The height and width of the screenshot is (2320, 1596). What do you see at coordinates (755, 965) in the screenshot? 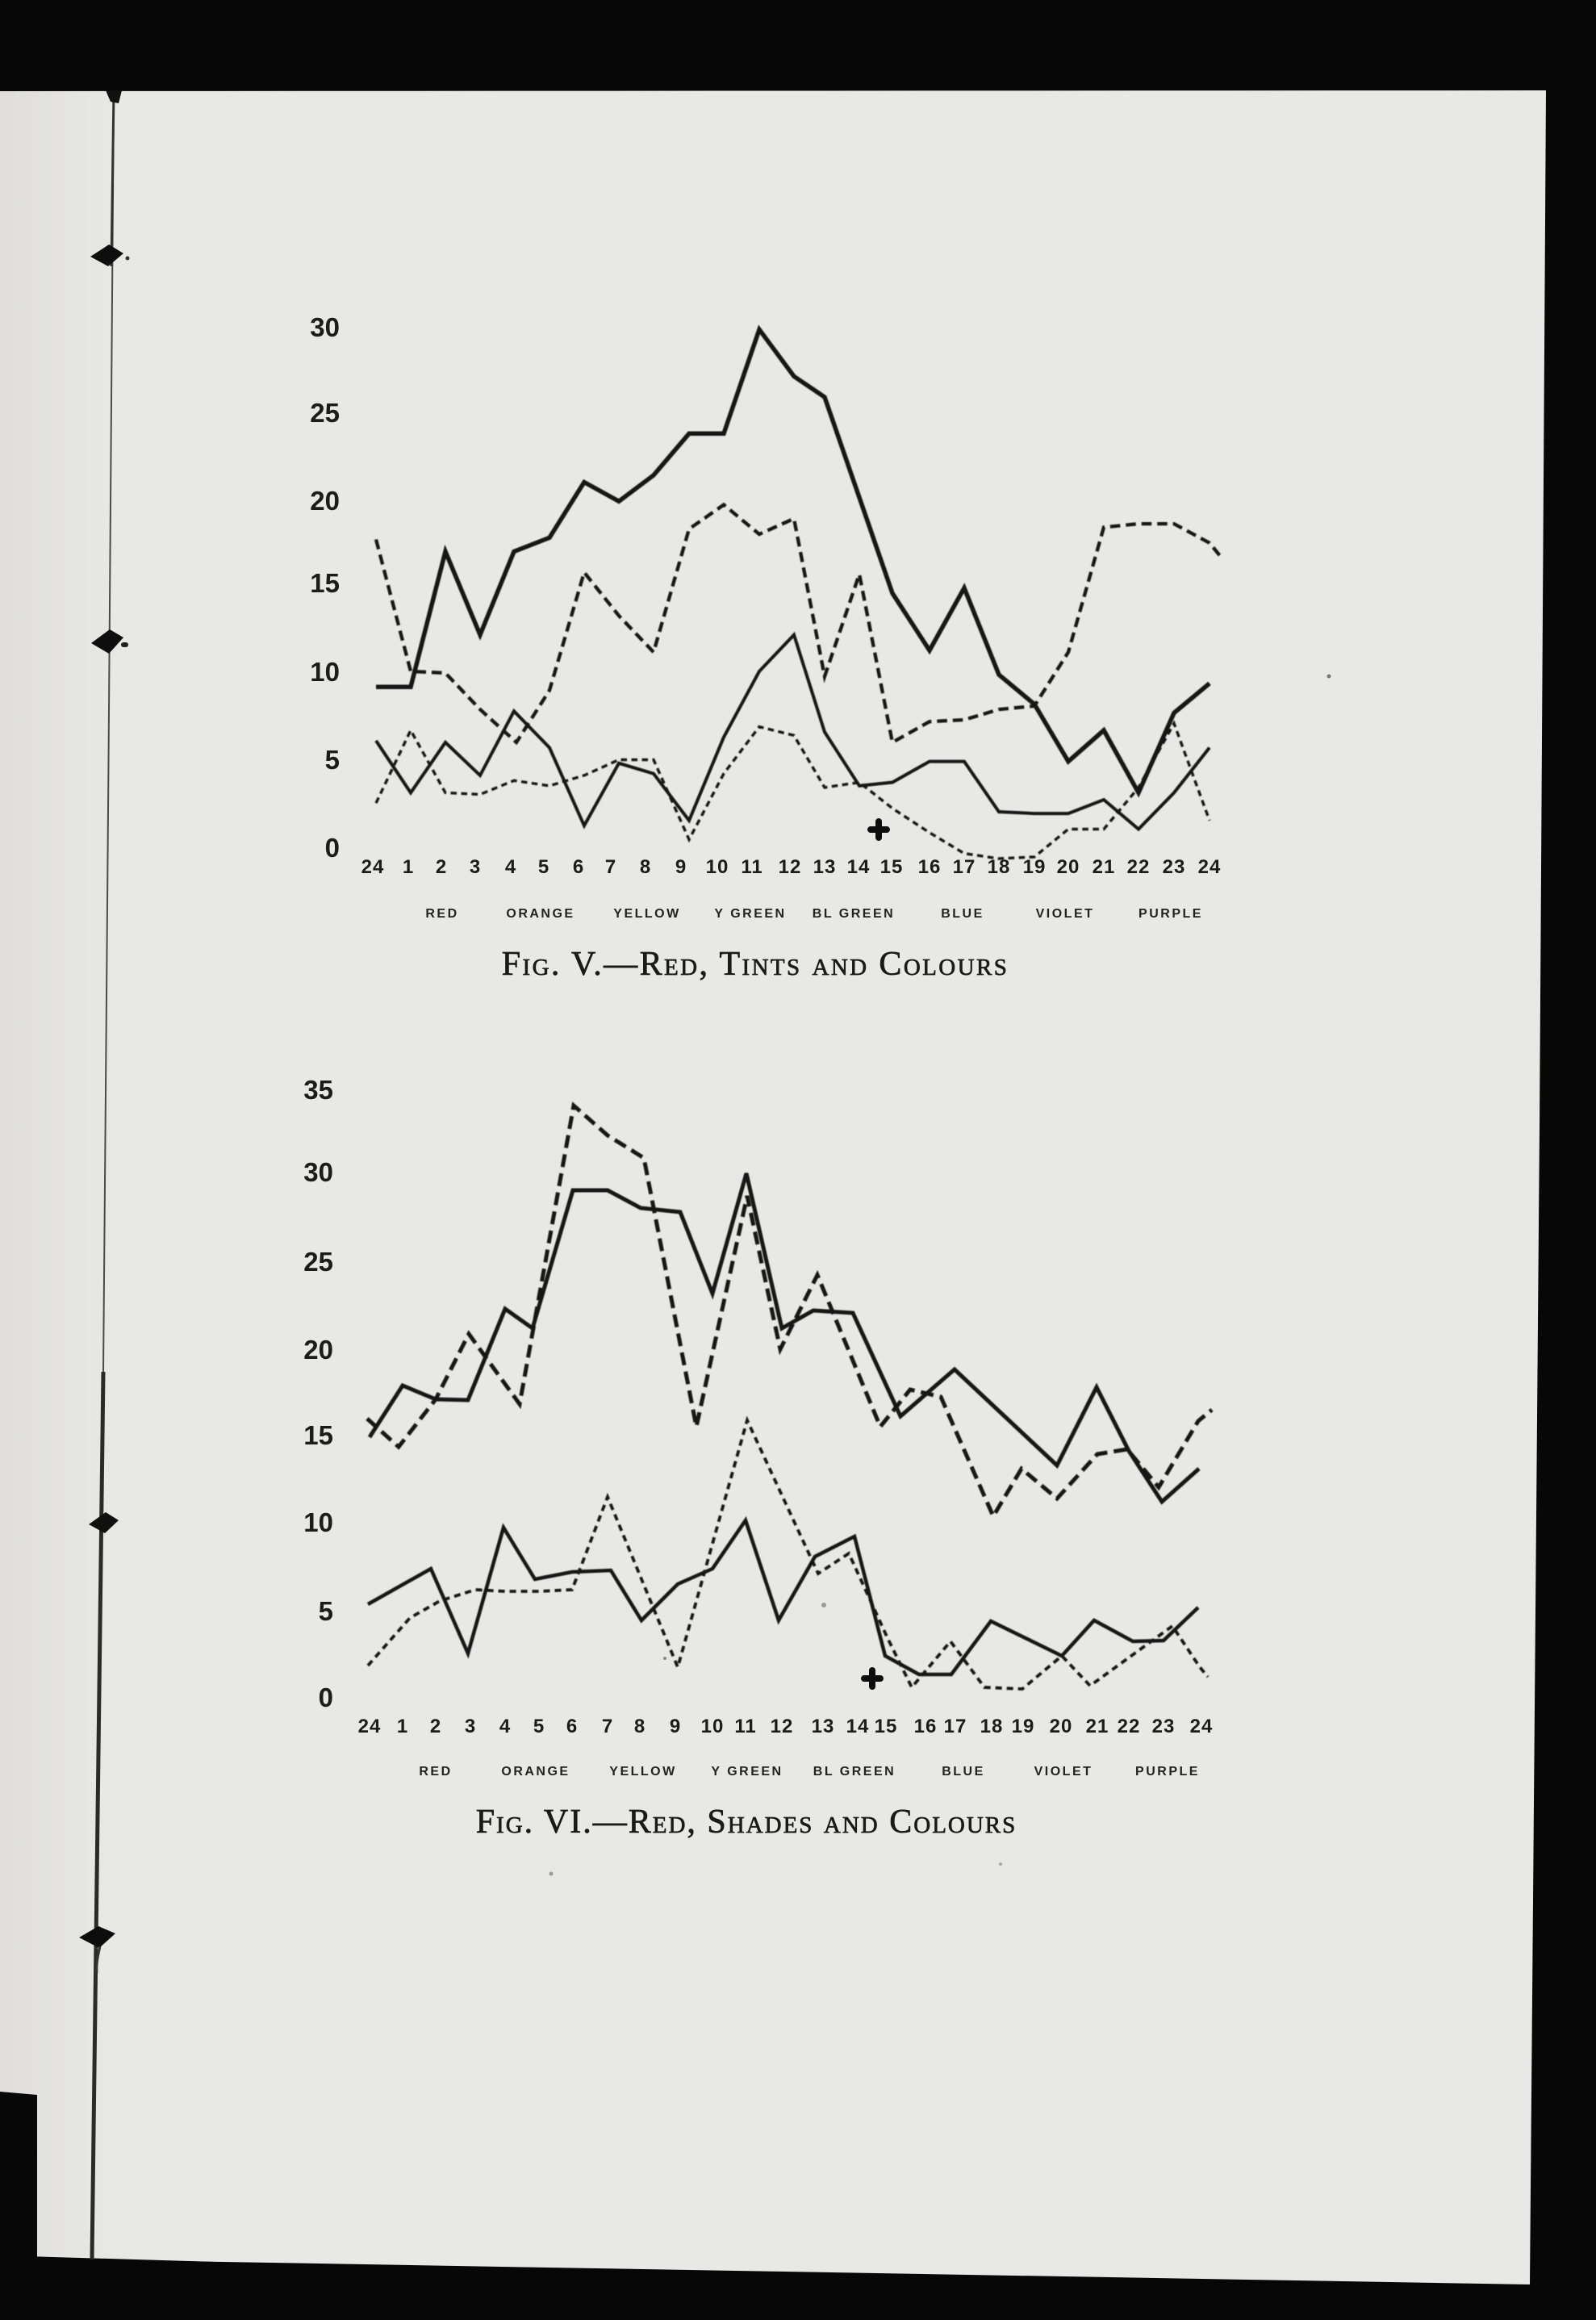
I see `svg-text: Fig. V.—Red, Tints and Colours` at bounding box center [755, 965].